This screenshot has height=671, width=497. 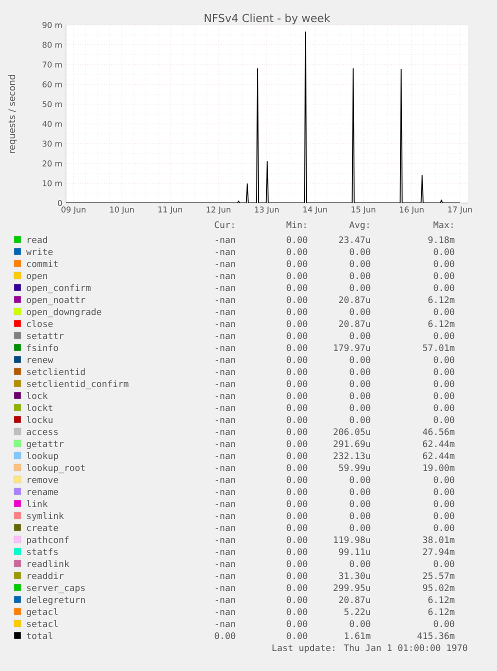 I want to click on text: 25.57m, so click(x=438, y=576).